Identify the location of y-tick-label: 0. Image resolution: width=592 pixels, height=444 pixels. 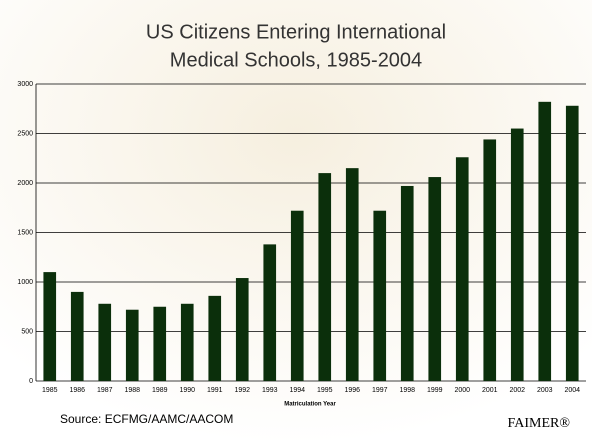
(31, 381).